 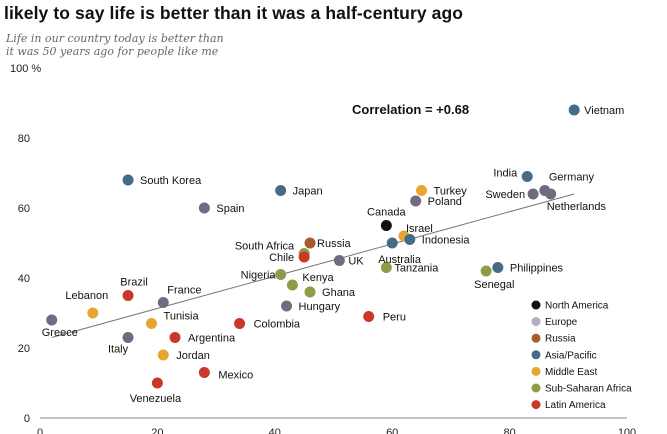 What do you see at coordinates (163, 355) in the screenshot?
I see `point-jordan` at bounding box center [163, 355].